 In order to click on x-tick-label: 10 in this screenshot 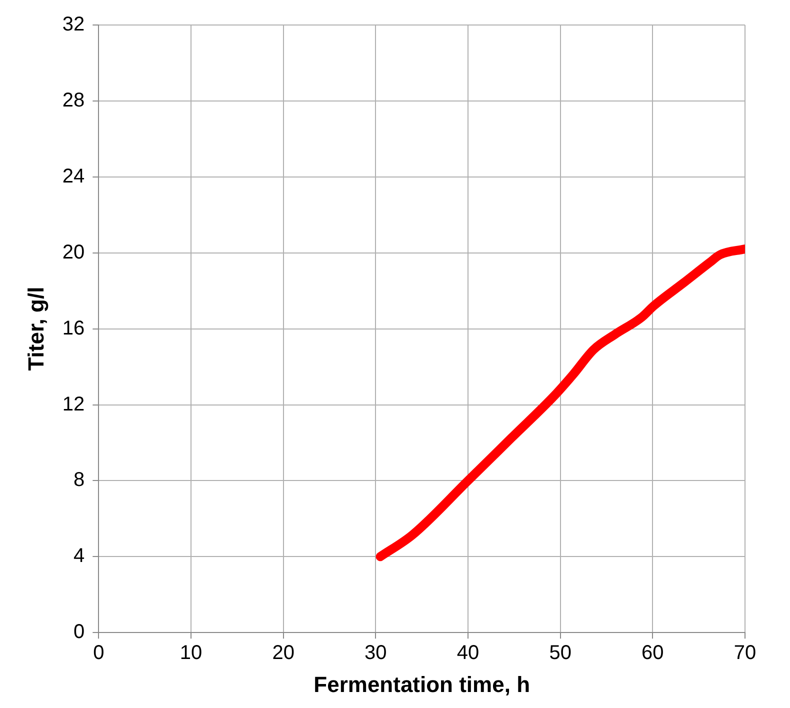, I will do `click(191, 653)`.